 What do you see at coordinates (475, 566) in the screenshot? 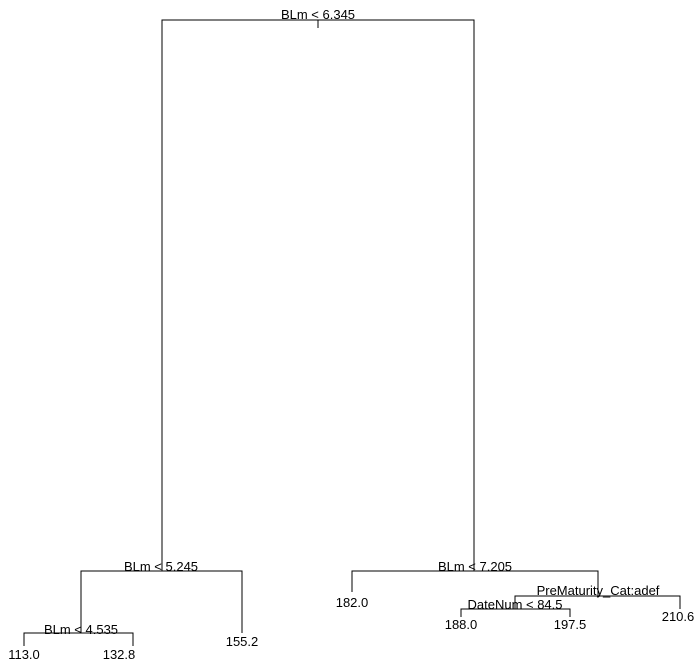
I see `split-label-blm-7205: BLm < 7.205` at bounding box center [475, 566].